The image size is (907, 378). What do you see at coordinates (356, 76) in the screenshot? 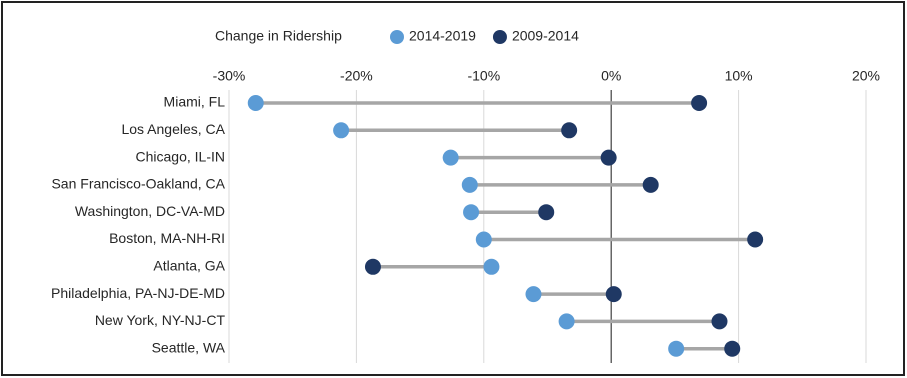
I see `x-tick-label: -20%` at bounding box center [356, 76].